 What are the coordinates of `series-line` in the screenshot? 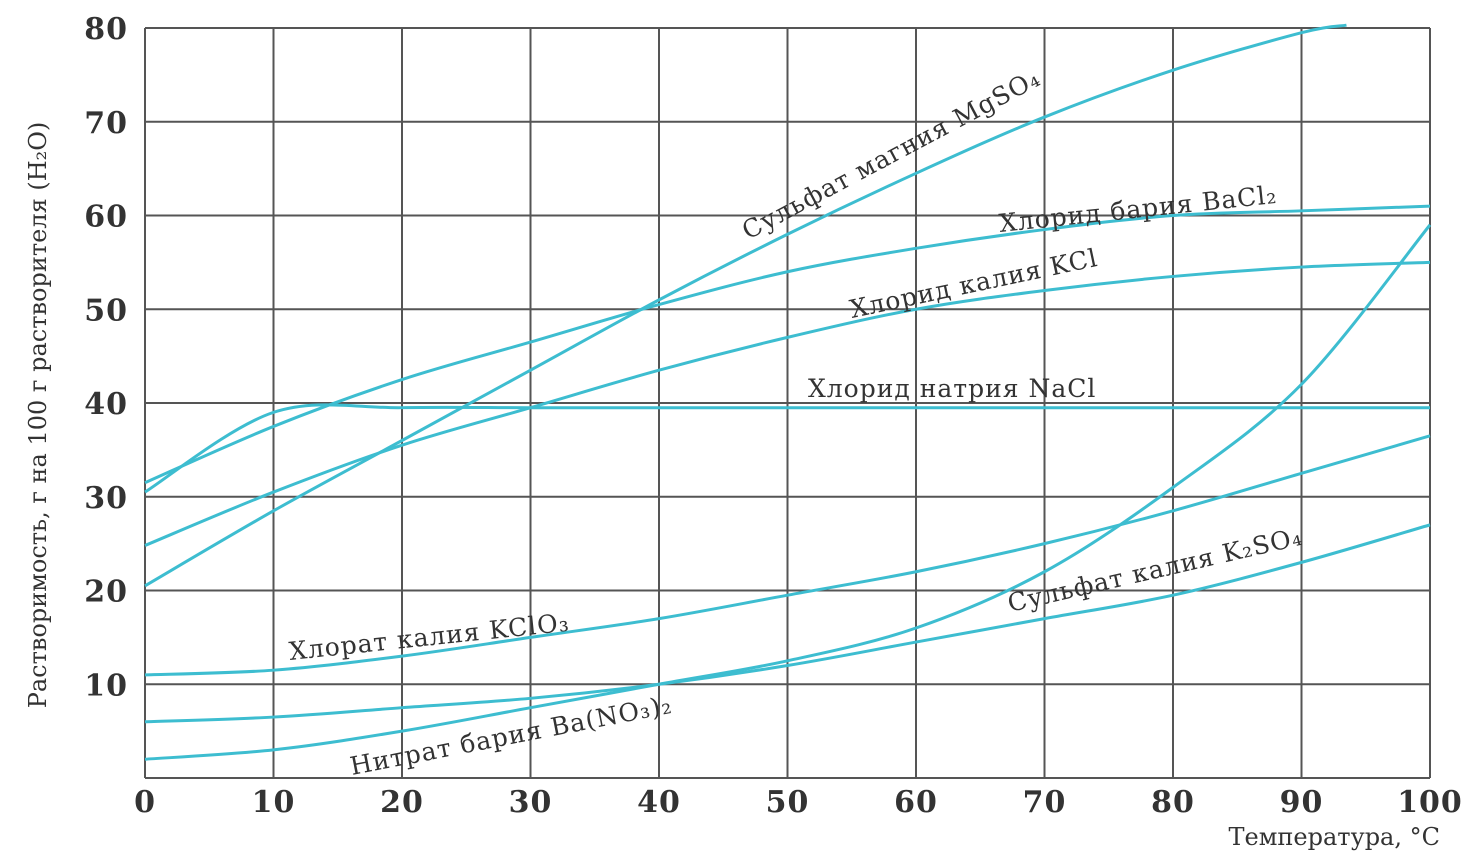 It's located at (787, 448).